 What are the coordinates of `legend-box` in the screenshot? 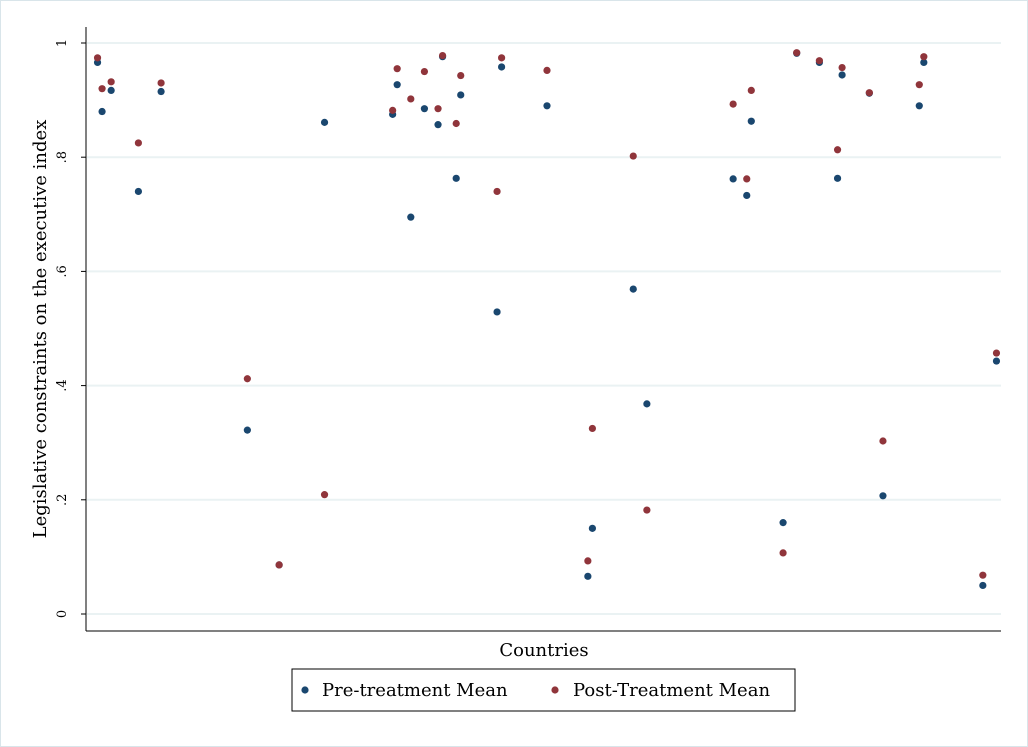 It's located at (543, 690).